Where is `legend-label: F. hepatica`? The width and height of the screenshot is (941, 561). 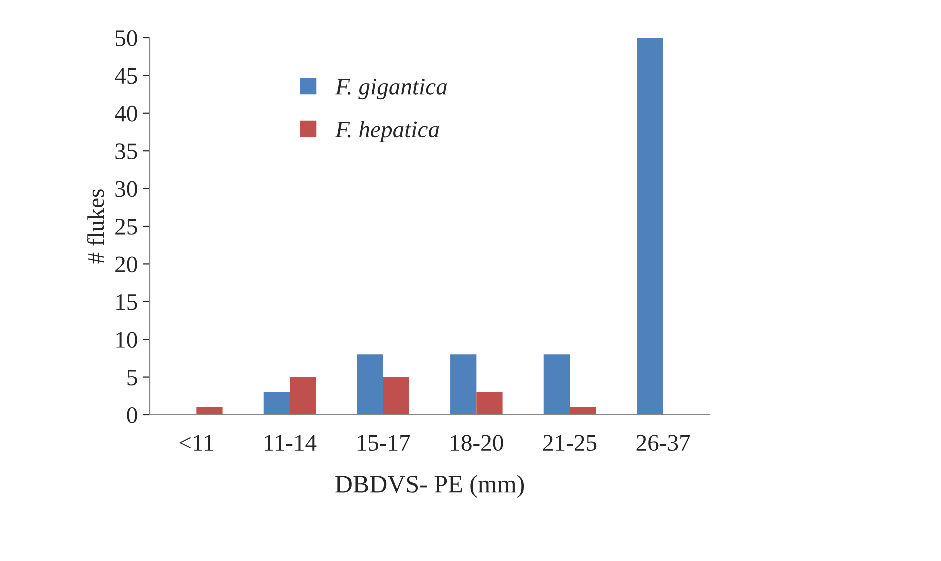
legend-label: F. hepatica is located at coordinates (387, 131).